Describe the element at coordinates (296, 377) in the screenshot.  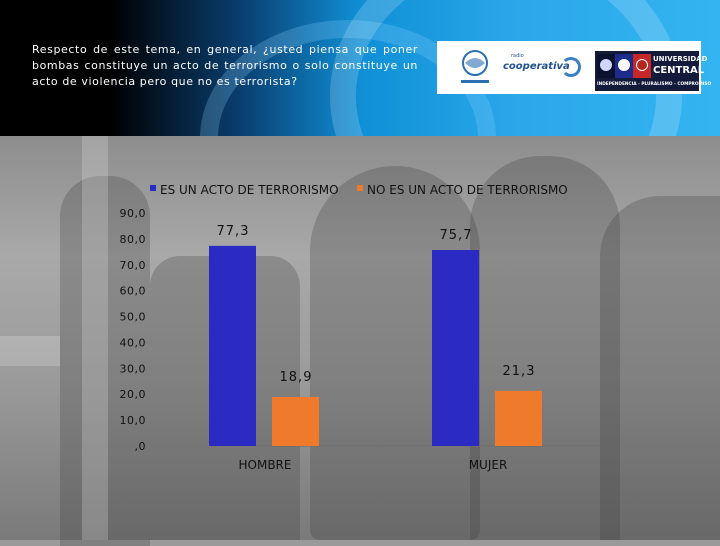
I see `data-label: 18,9` at that location.